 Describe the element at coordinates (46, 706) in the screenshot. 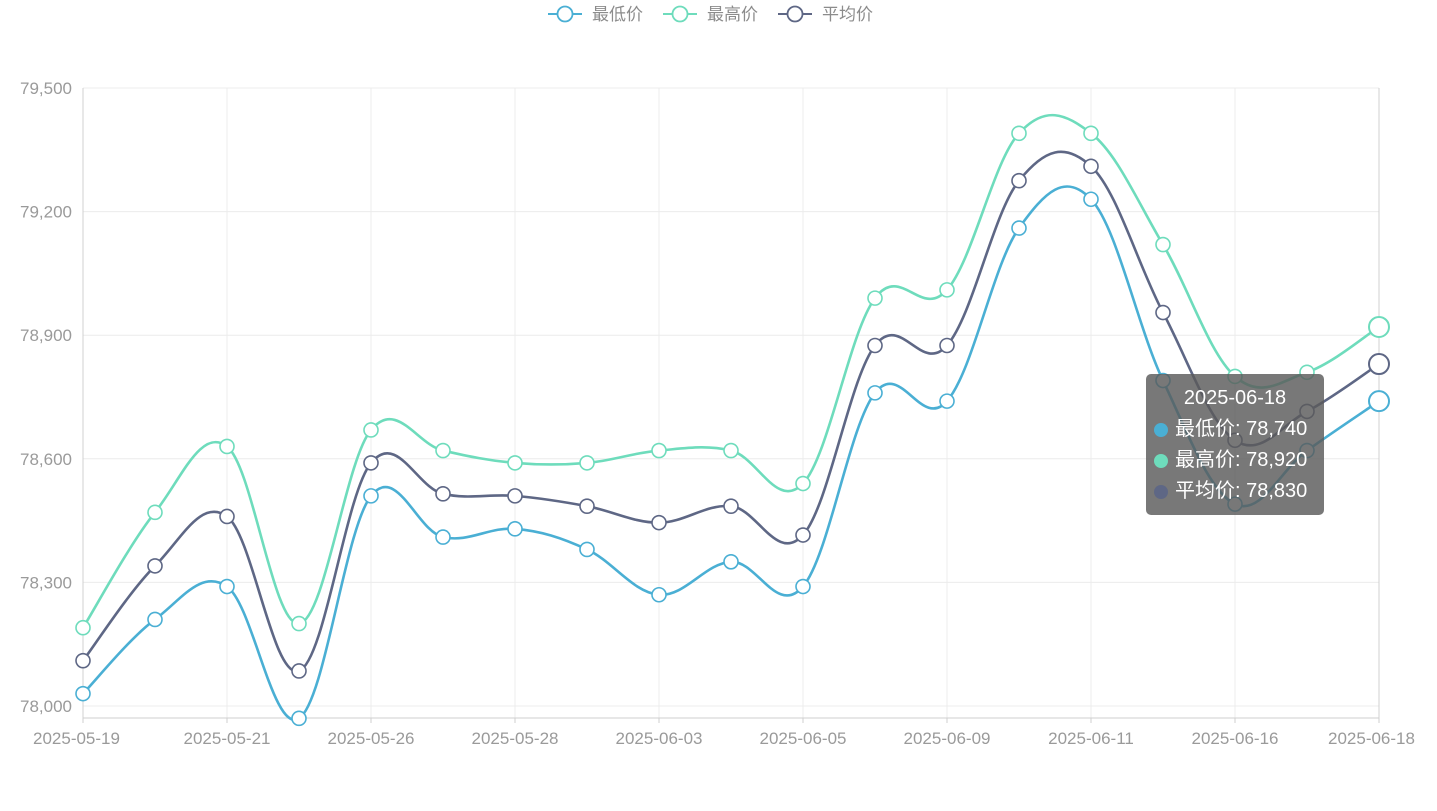

I see `y-tick-label: 78,000` at that location.